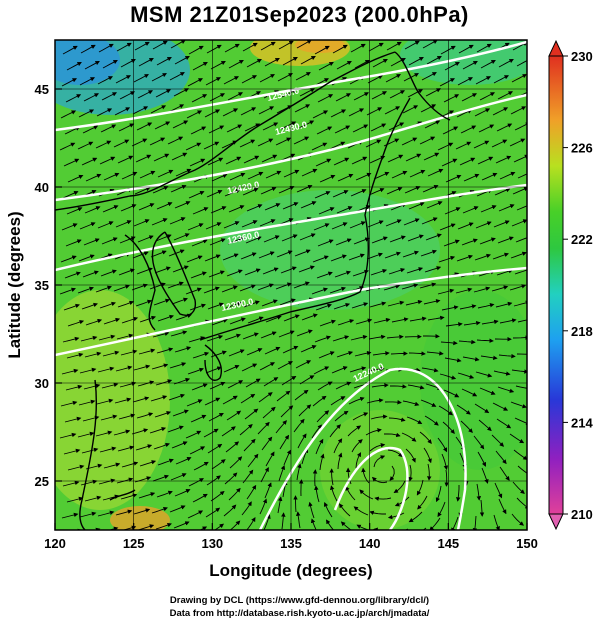 The height and width of the screenshot is (625, 599). I want to click on chart-title: MSM 21Z01Sep2023 (200.0hPa), so click(299, 14).